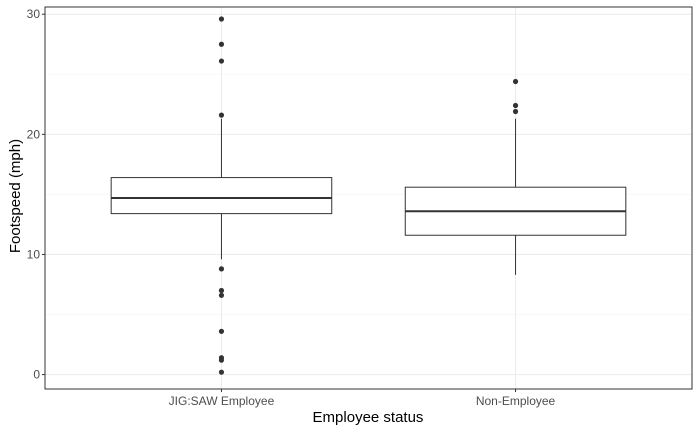 The height and width of the screenshot is (432, 700). Describe the element at coordinates (368, 417) in the screenshot. I see `x-axis-title: Employee status` at that location.